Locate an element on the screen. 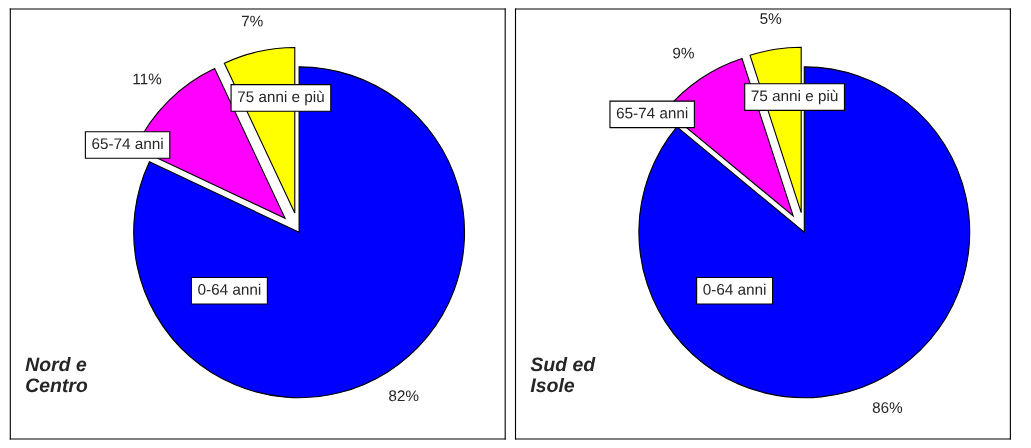 Image resolution: width=1031 pixels, height=448 pixels. data-label: 82% is located at coordinates (404, 396).